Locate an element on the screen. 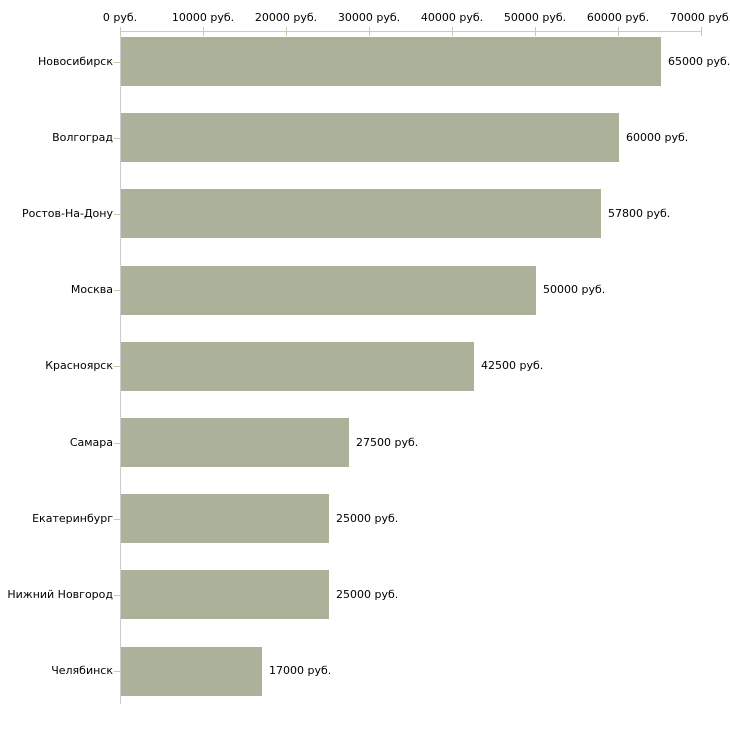  value-label: 17000 руб. is located at coordinates (300, 670).